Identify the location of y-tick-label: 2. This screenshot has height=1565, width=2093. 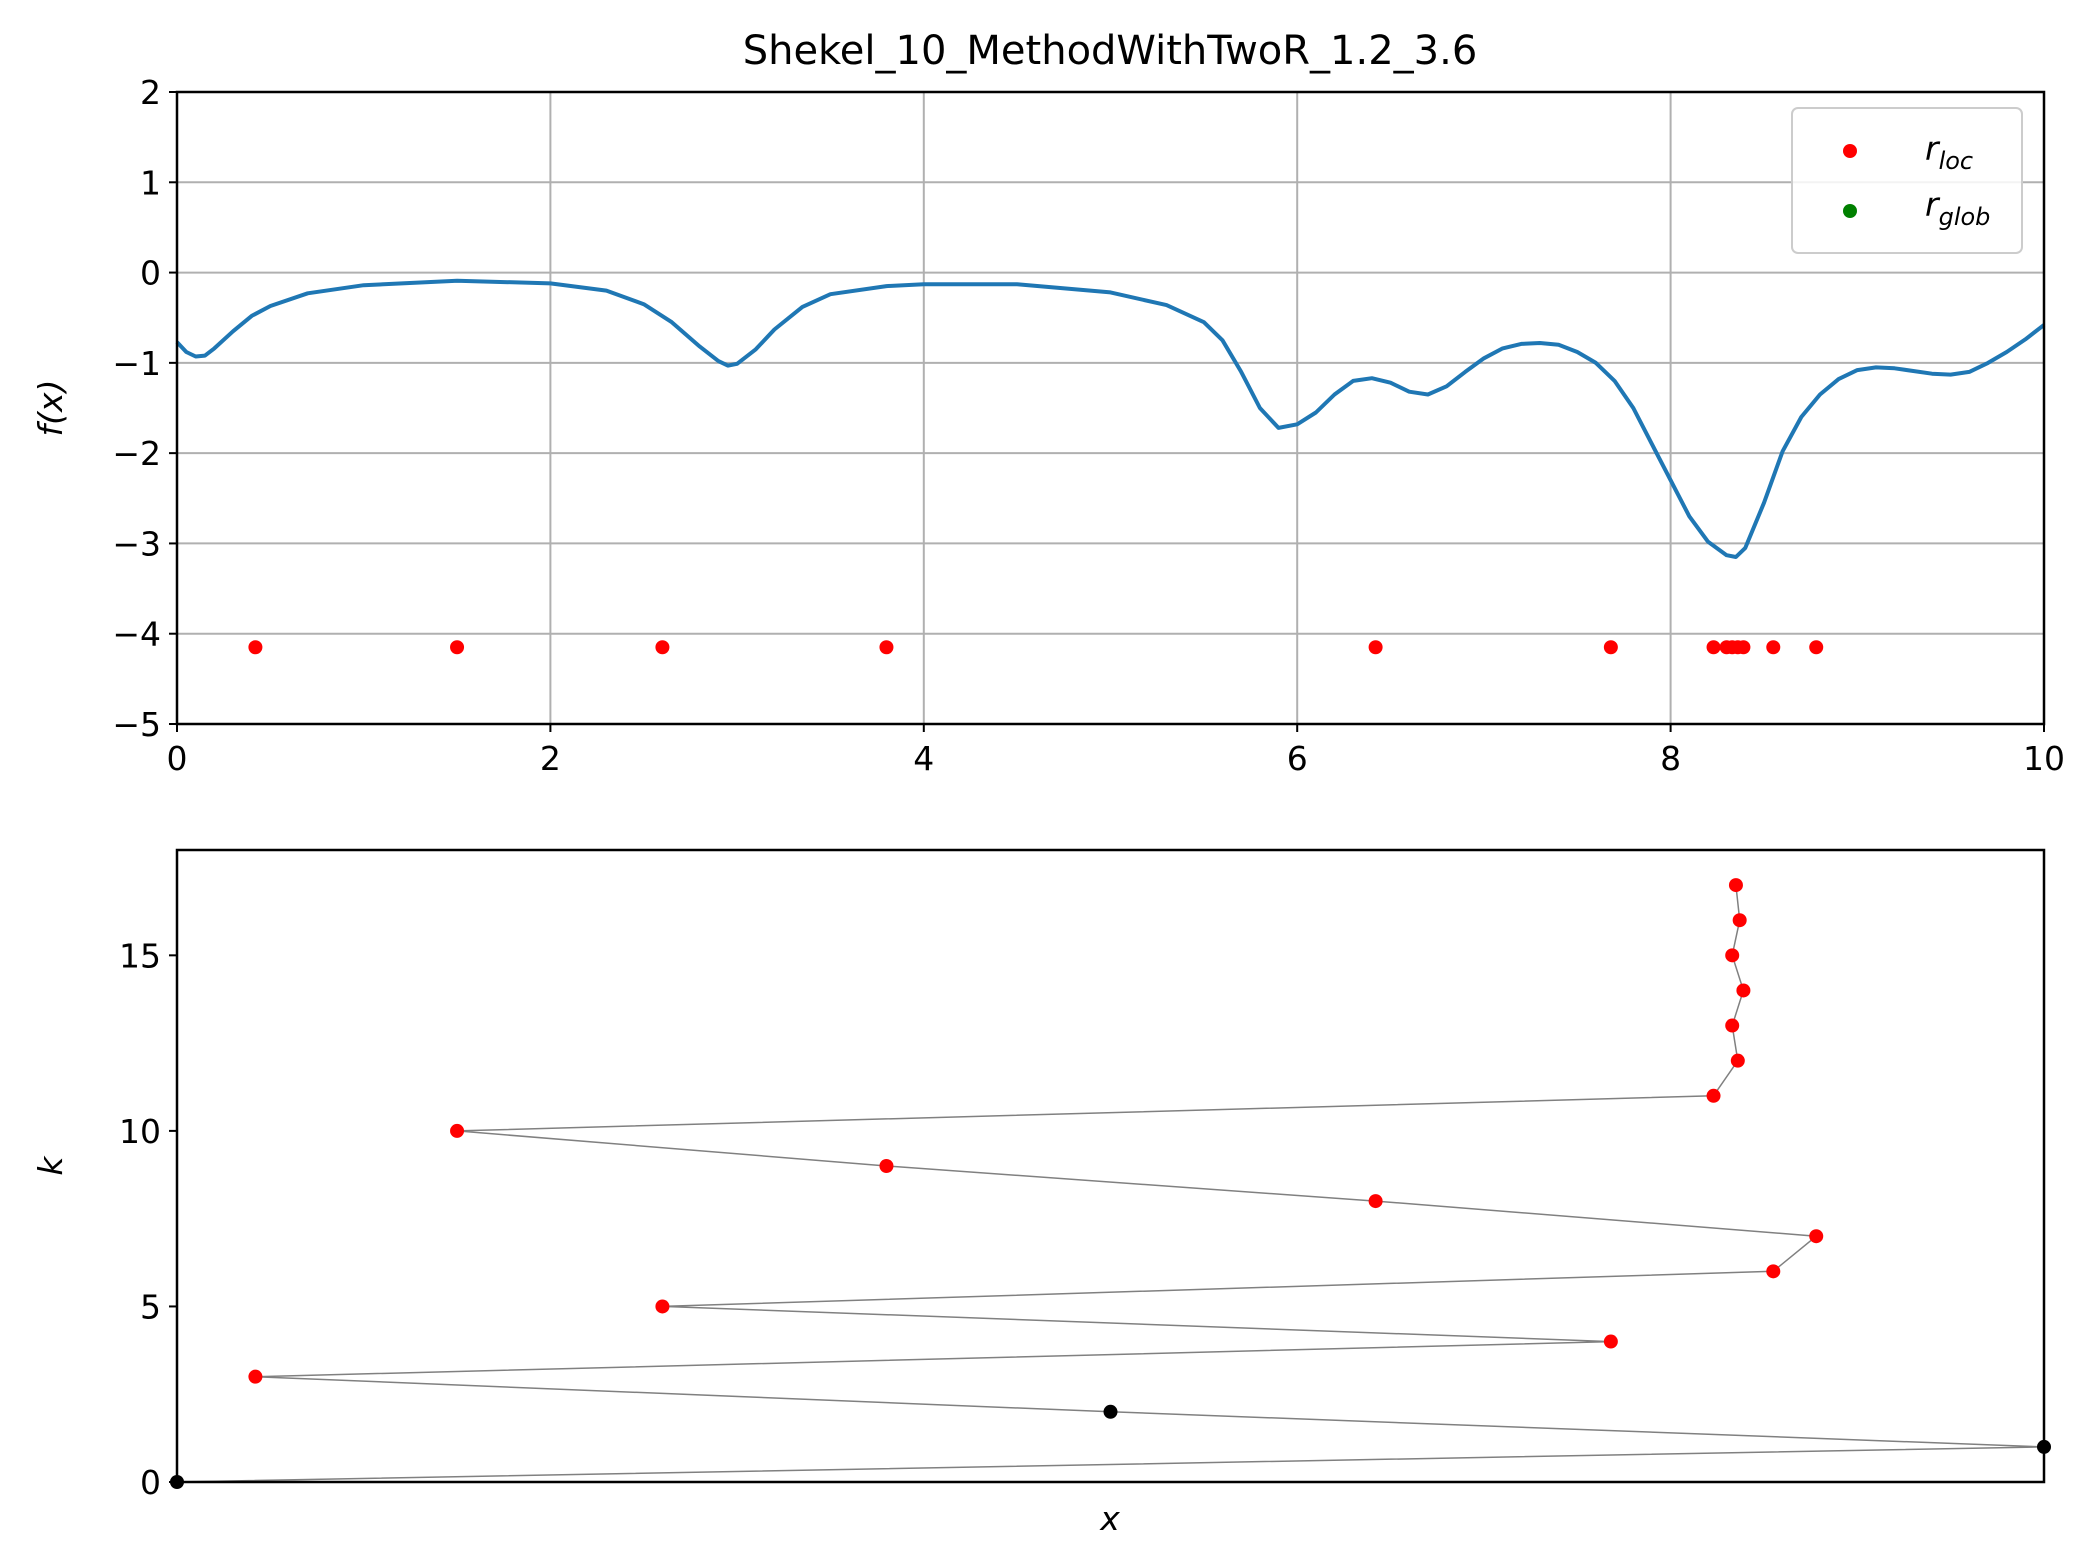
(150, 92).